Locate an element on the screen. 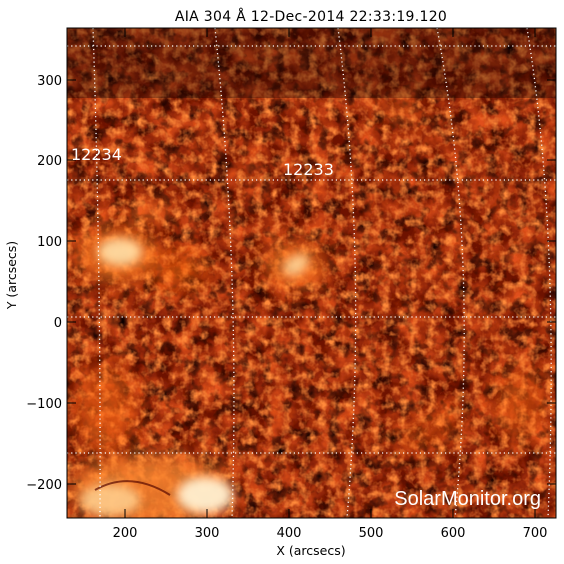  x-tick-label: 200 is located at coordinates (125, 533).